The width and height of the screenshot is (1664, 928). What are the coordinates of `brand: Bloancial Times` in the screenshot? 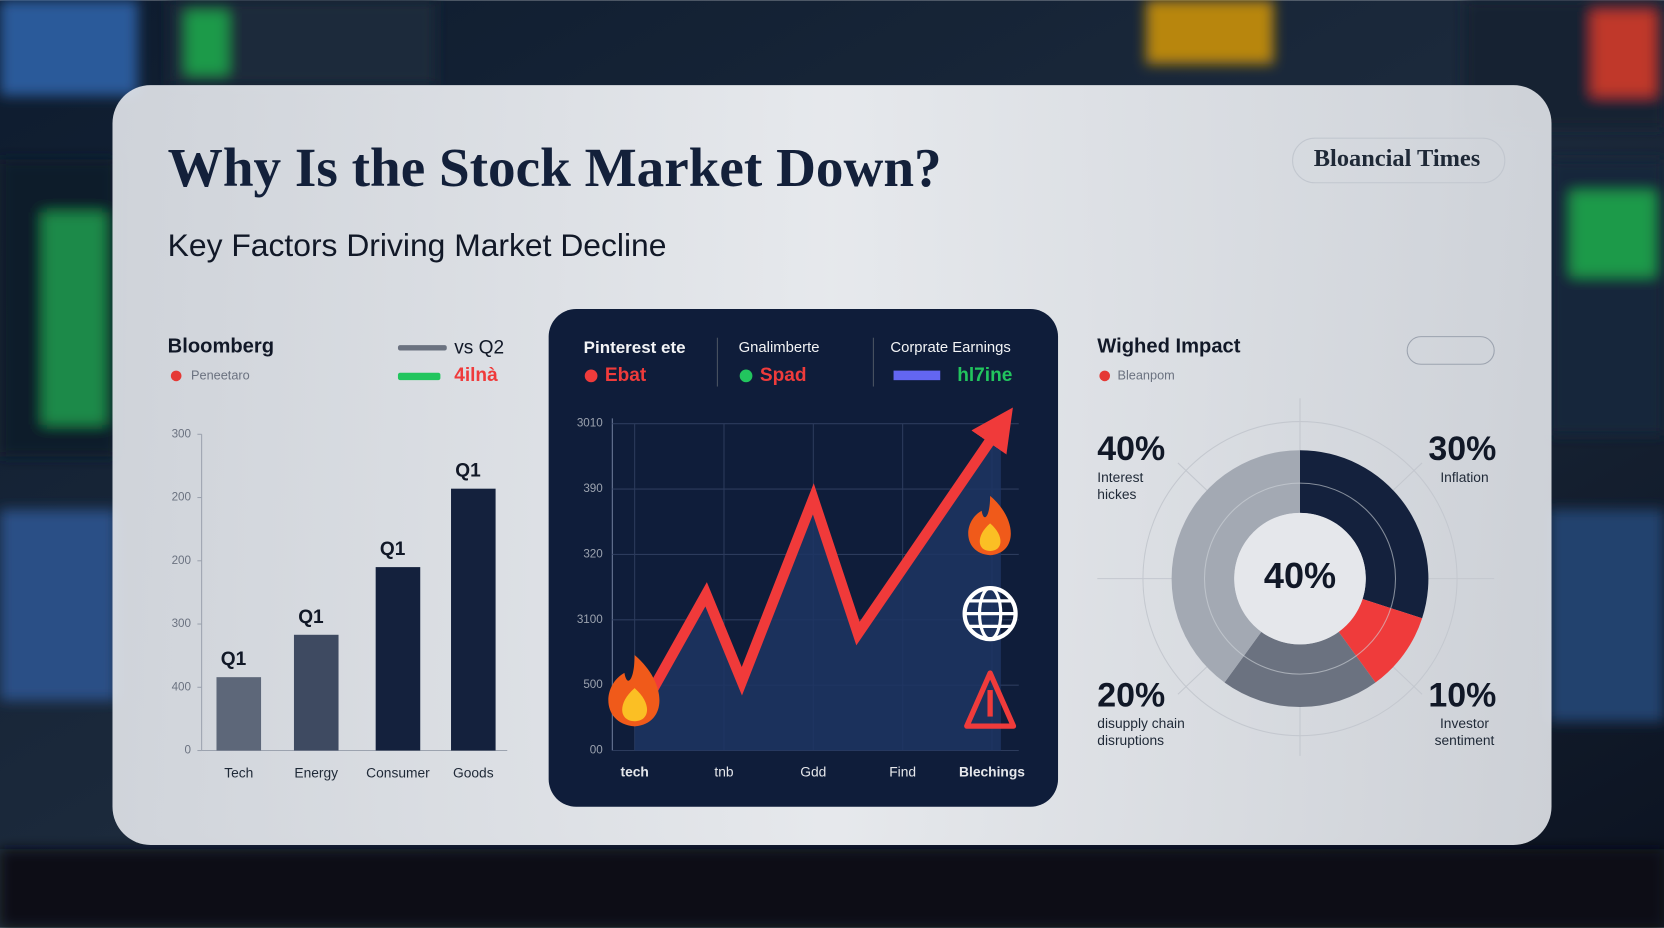 It's located at (1397, 158).